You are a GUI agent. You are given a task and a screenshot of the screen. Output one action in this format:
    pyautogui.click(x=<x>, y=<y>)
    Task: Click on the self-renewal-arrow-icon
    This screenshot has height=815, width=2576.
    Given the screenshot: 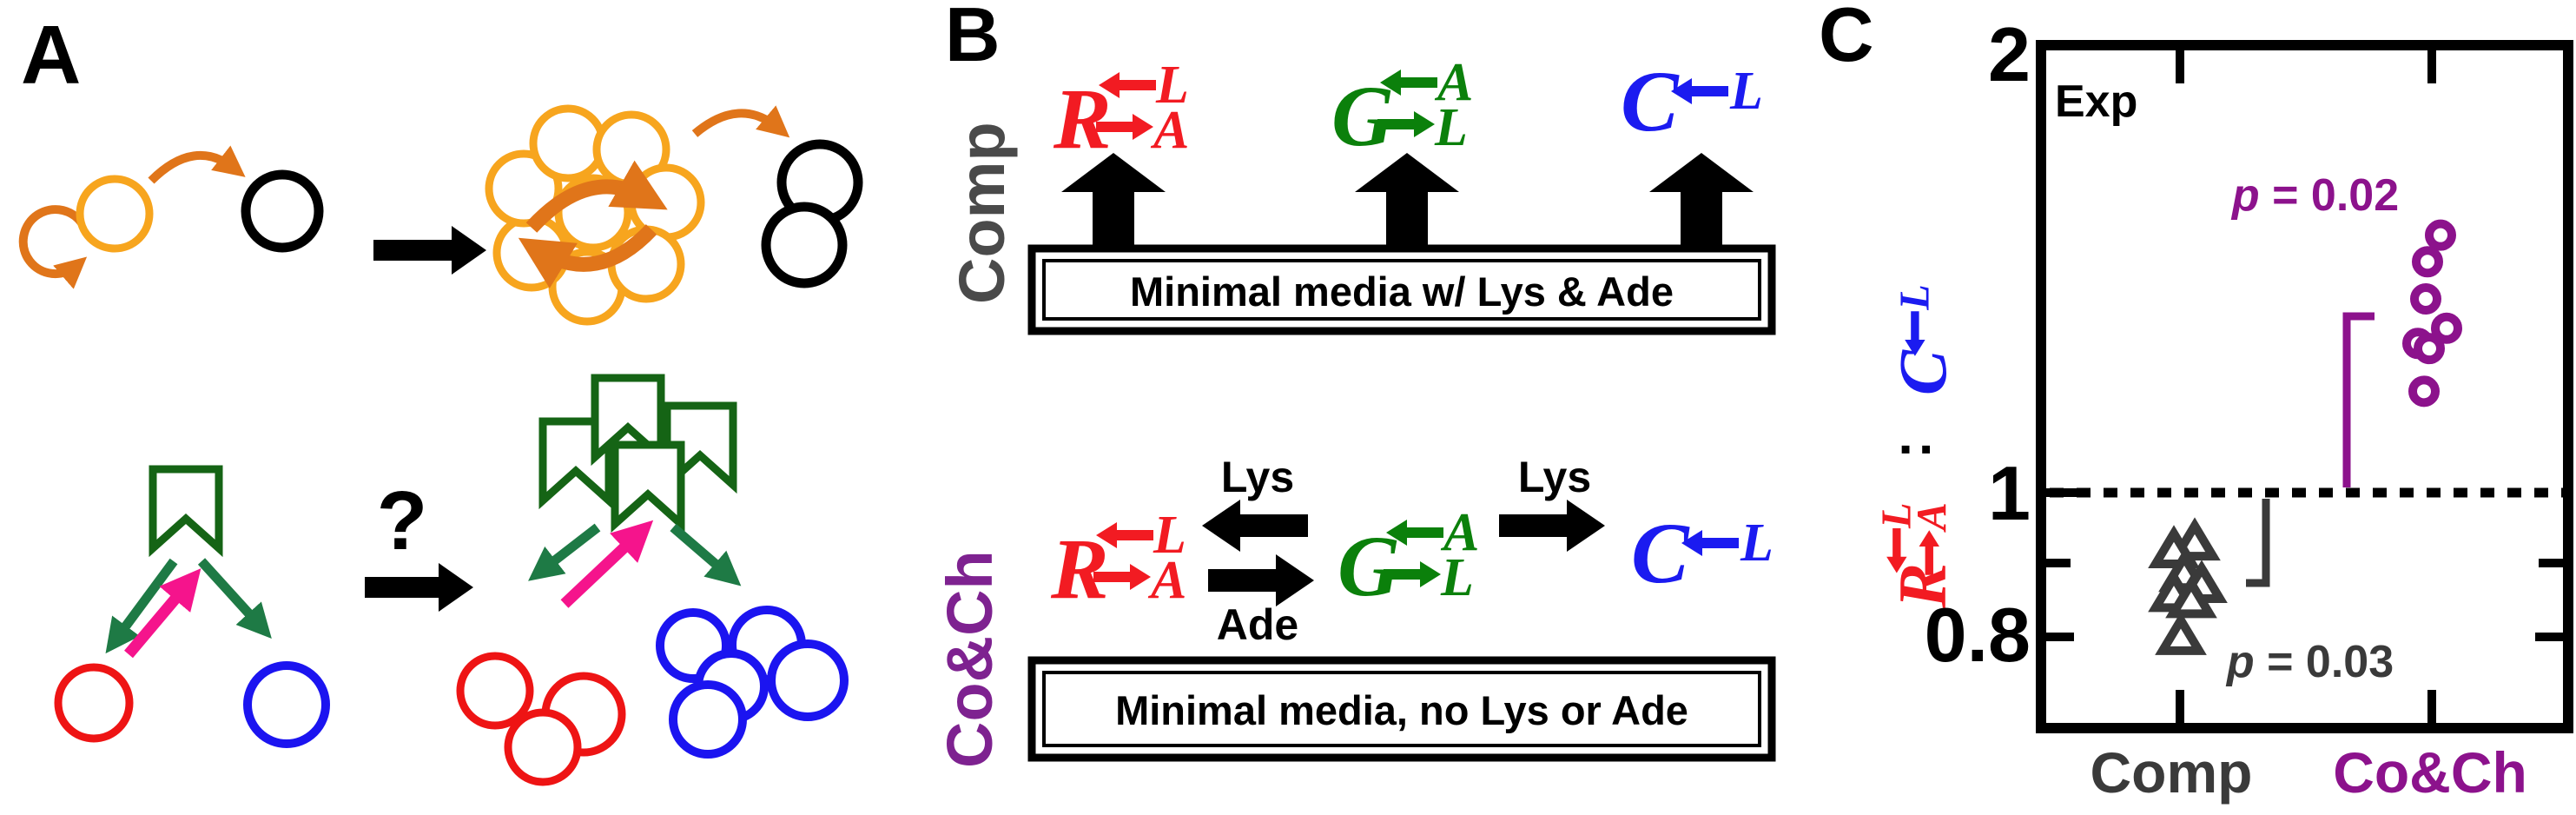 What is the action you would take?
    pyautogui.click(x=53, y=247)
    